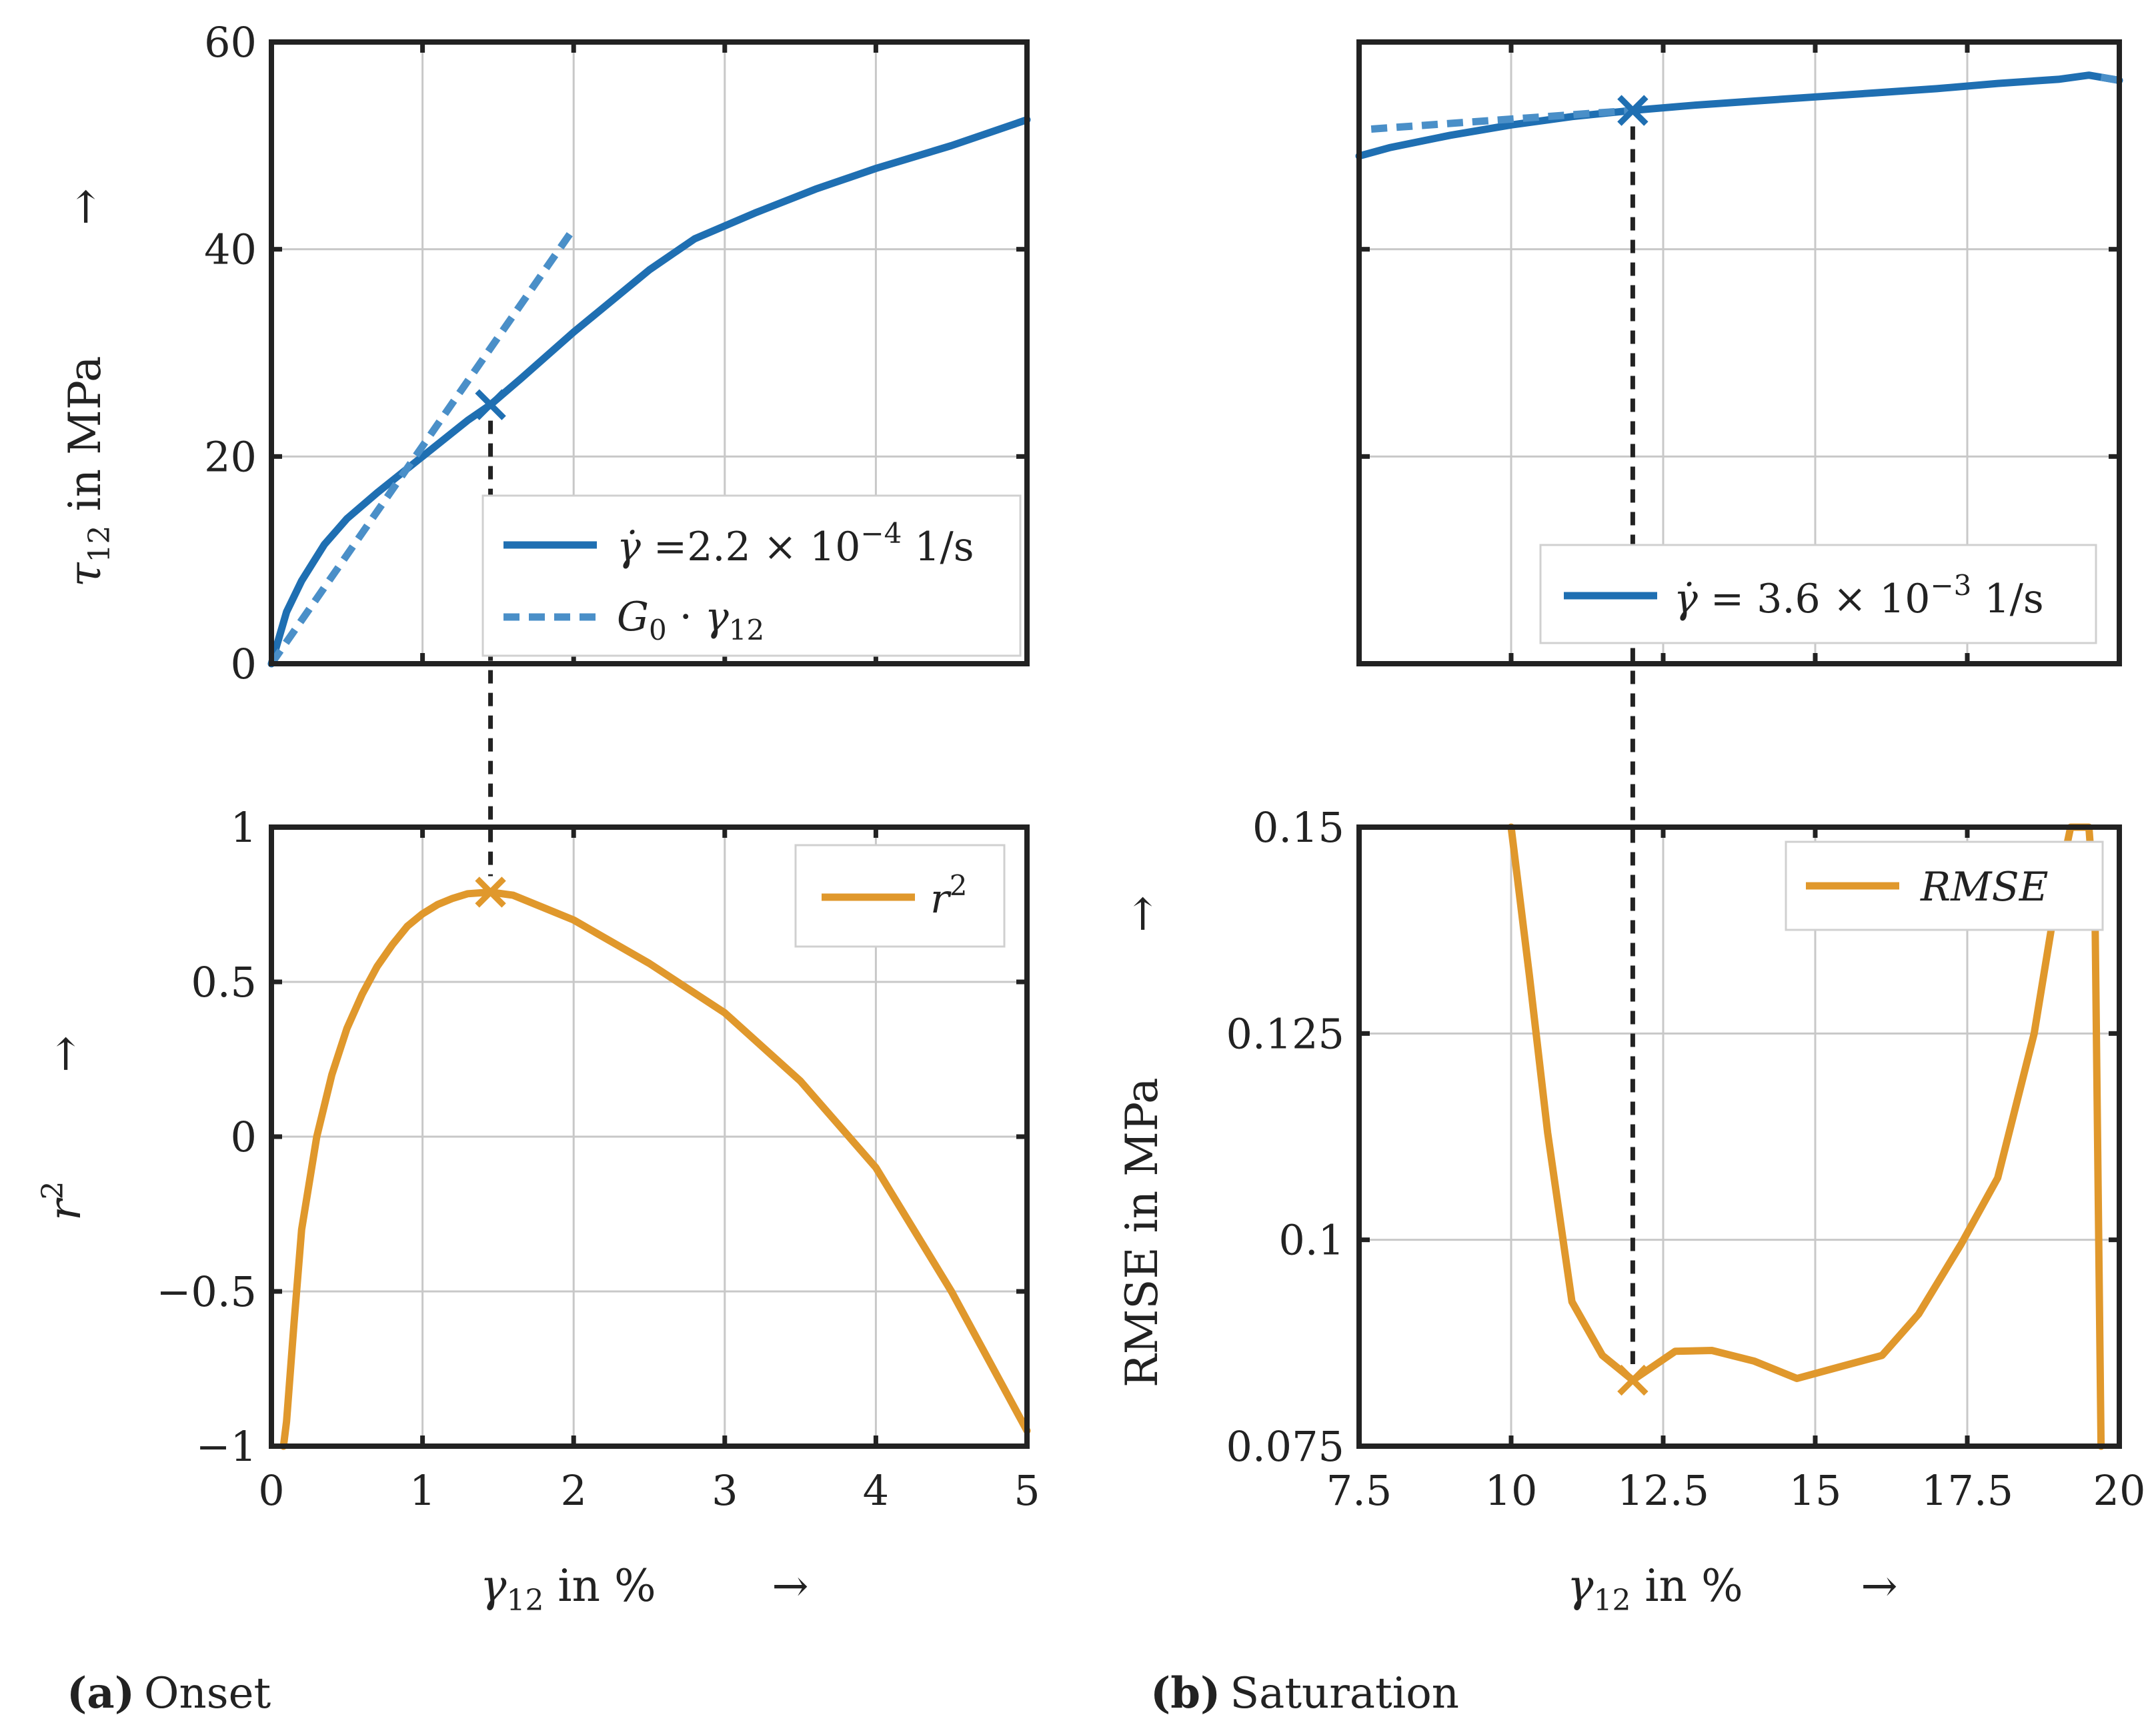 Image resolution: width=2156 pixels, height=1733 pixels. I want to click on y-axis-label-tau: τ12 in MPa, so click(88, 471).